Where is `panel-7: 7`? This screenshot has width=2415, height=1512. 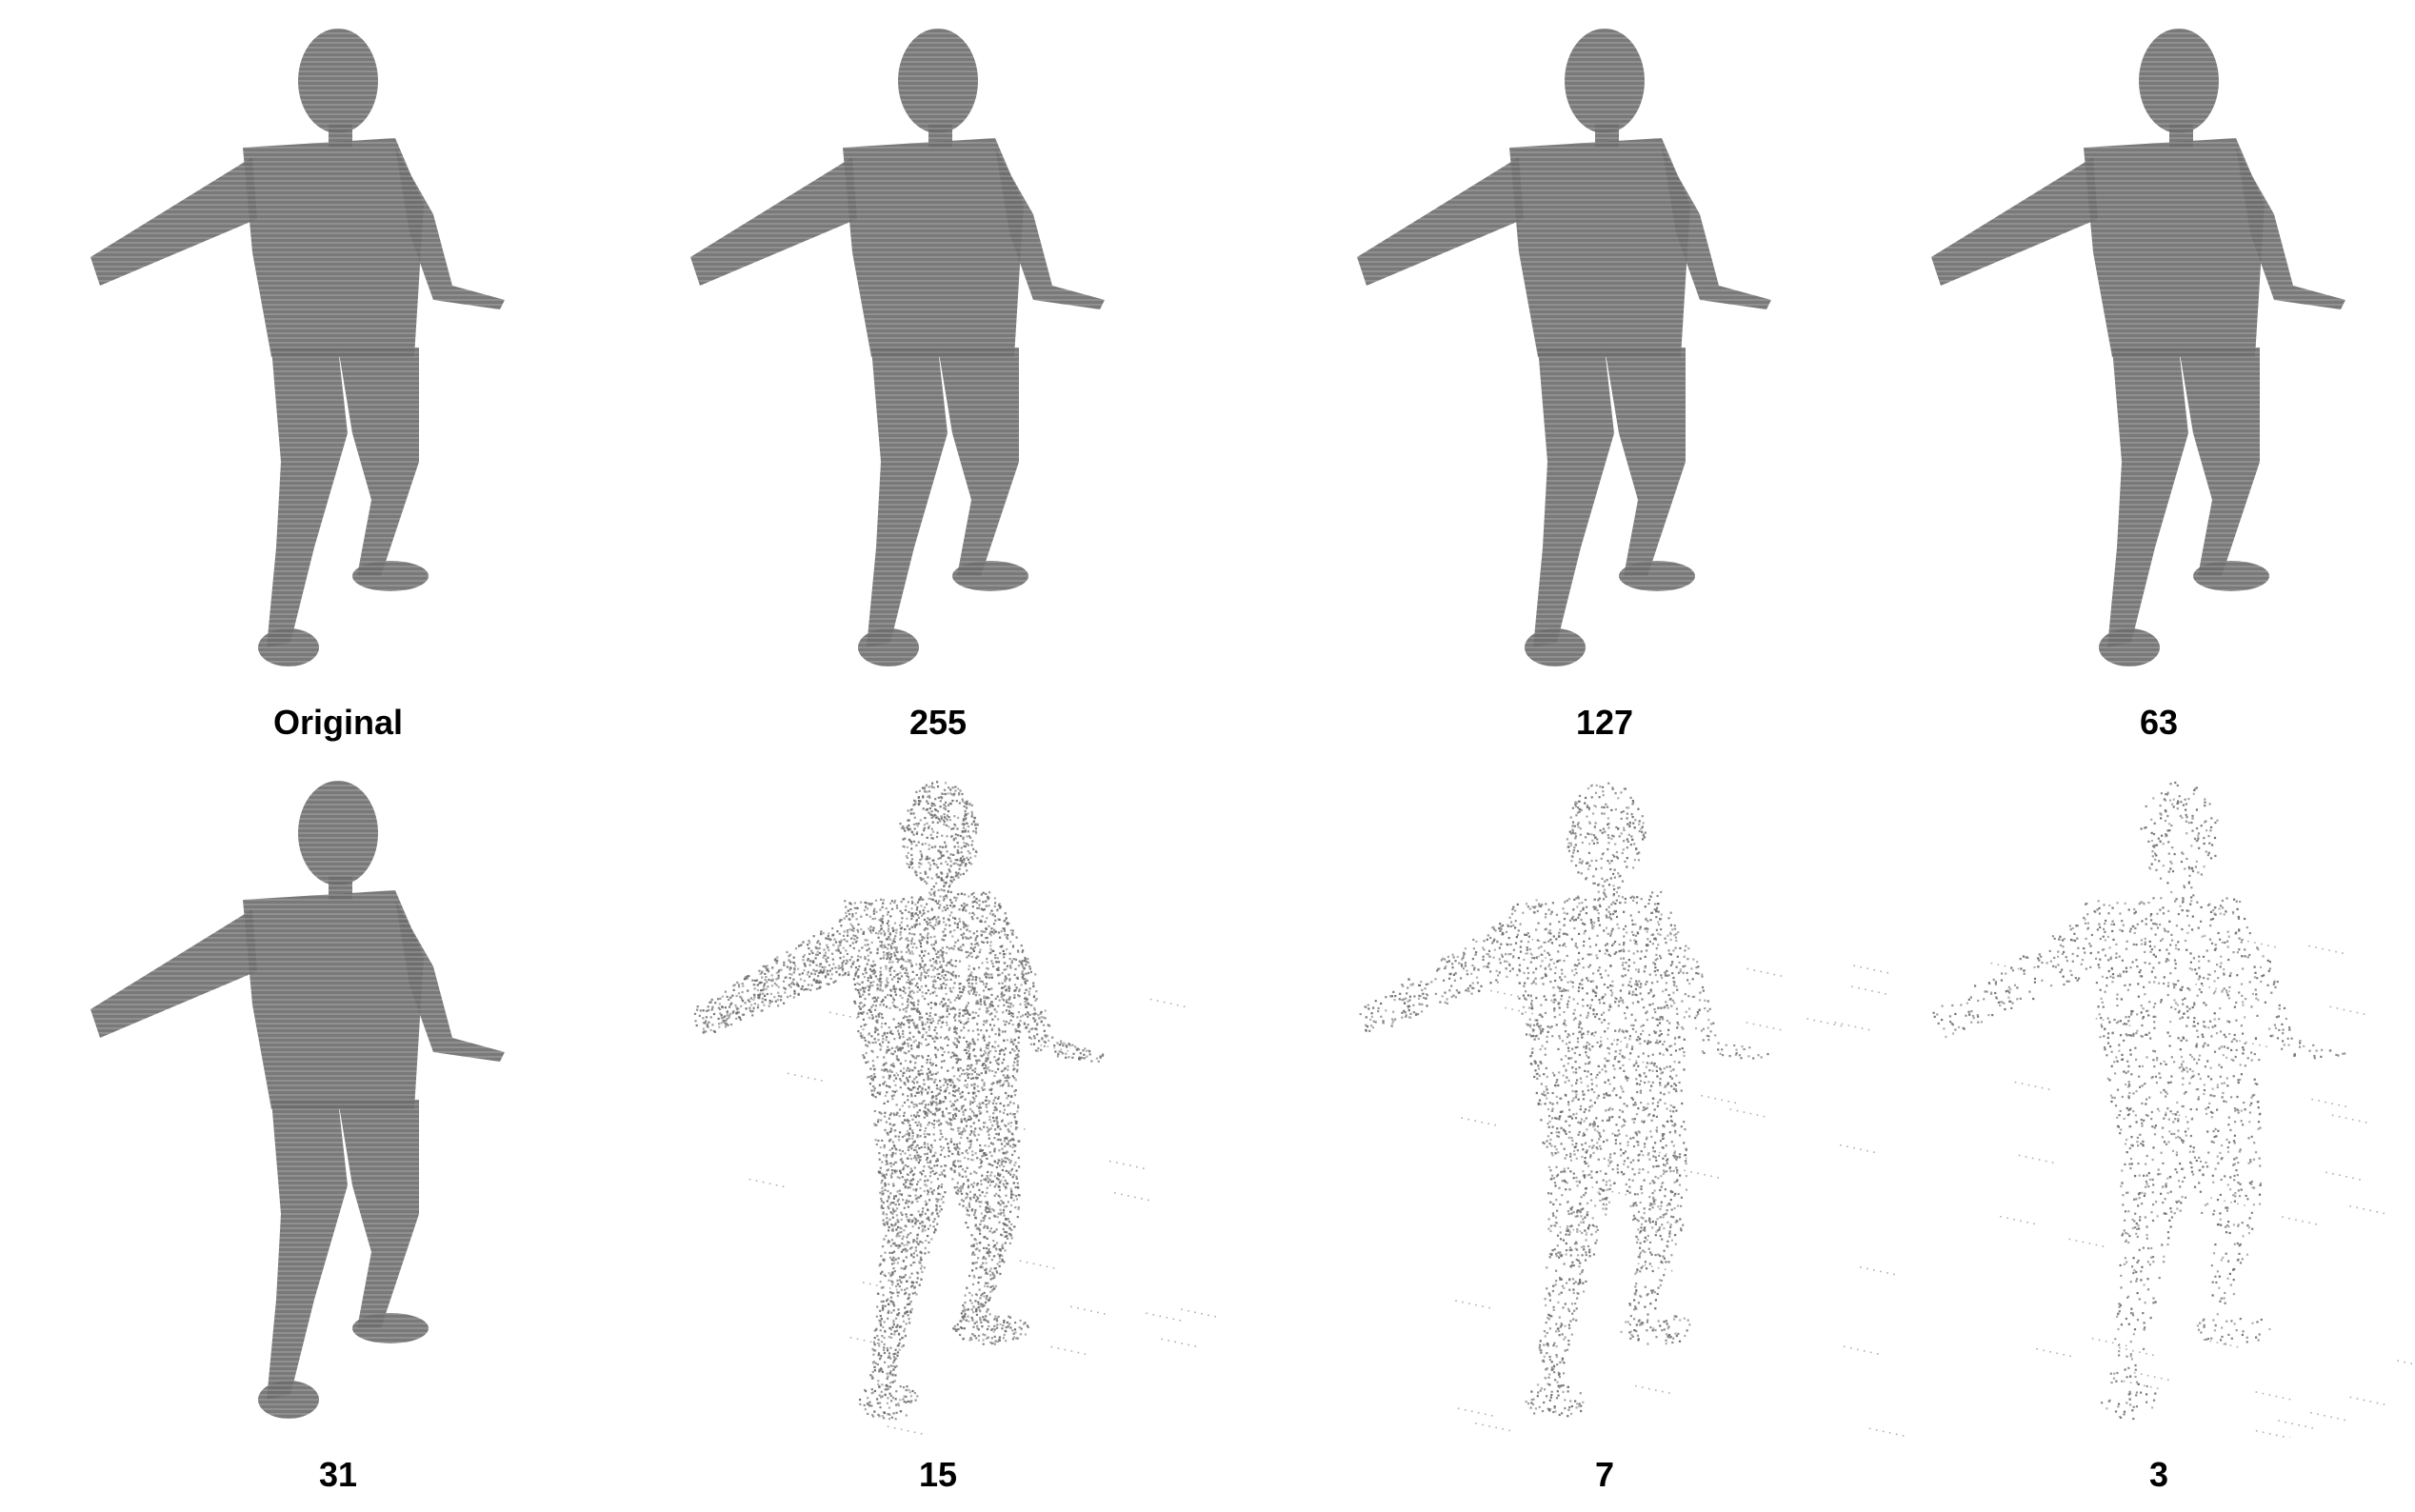 panel-7: 7 is located at coordinates (1605, 1132).